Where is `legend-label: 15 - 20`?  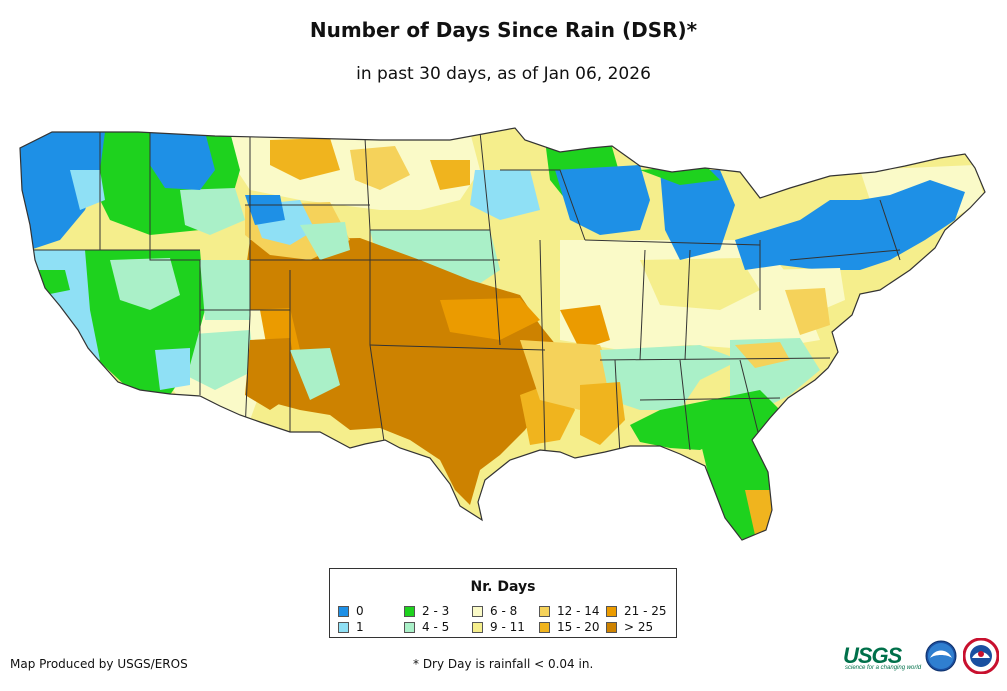
legend-label: 15 - 20 is located at coordinates (578, 627).